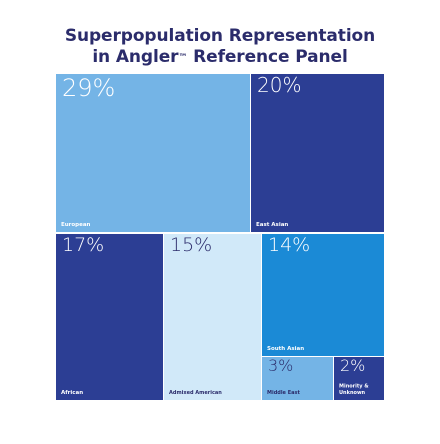 The width and height of the screenshot is (440, 444). Describe the element at coordinates (279, 85) in the screenshot. I see `tile-east-asian-value: 20%` at that location.